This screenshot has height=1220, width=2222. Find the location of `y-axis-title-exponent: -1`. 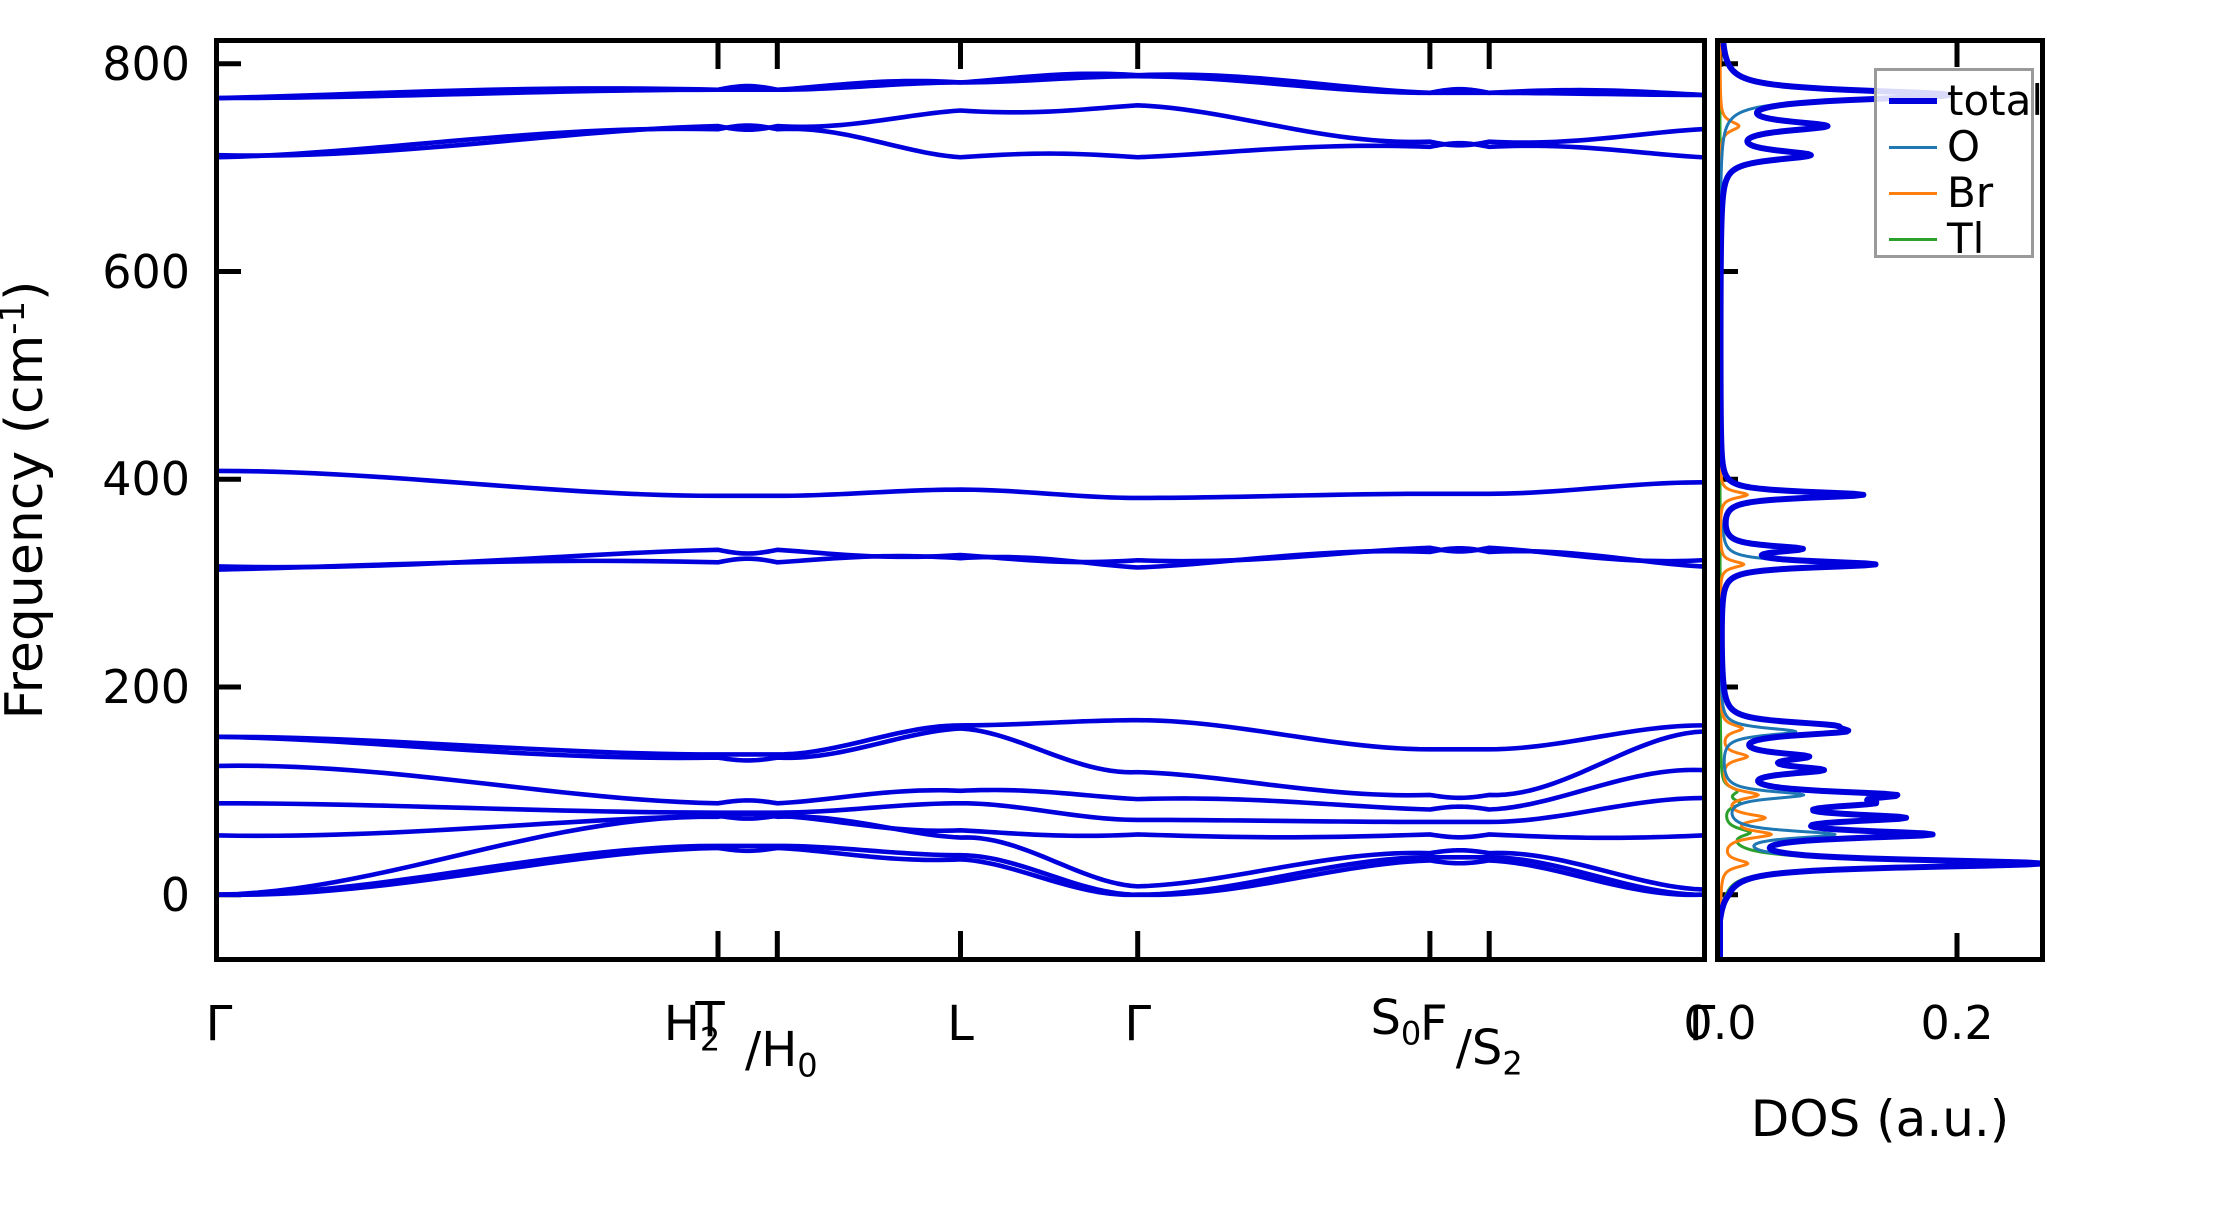

y-axis-title-exponent: -1 is located at coordinates (16, 317).